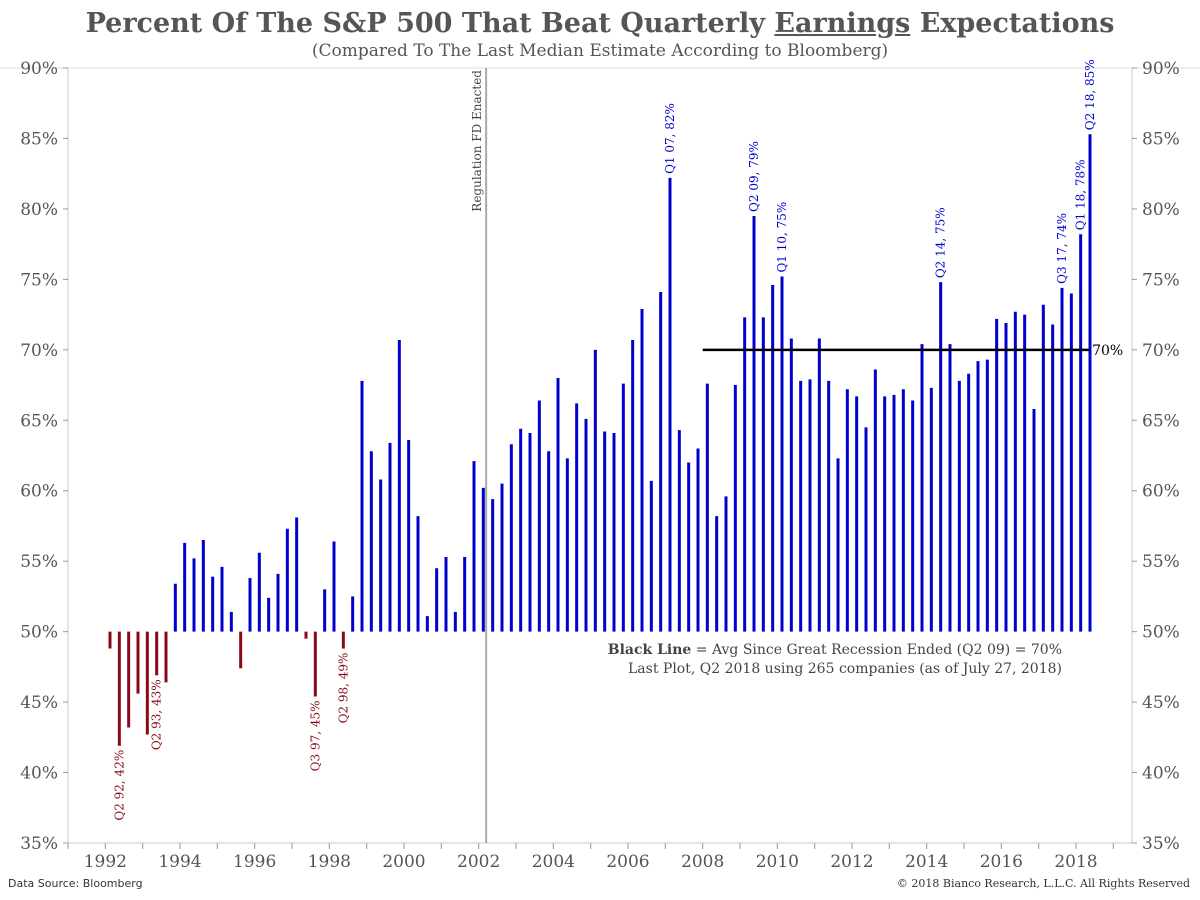  Describe the element at coordinates (179, 862) in the screenshot. I see `x-tick-label: 1994` at that location.